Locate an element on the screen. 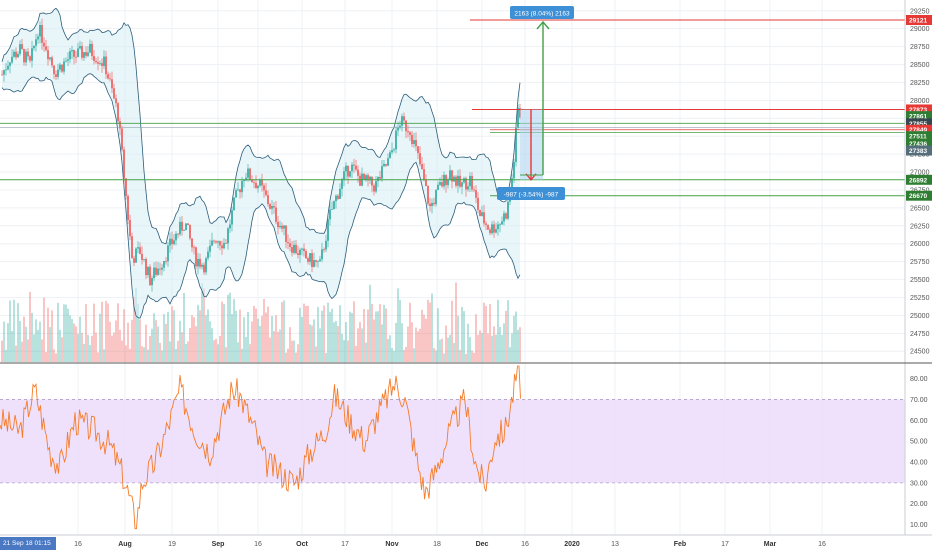 This screenshot has width=932, height=555. time-tick-label: 19 is located at coordinates (172, 544).